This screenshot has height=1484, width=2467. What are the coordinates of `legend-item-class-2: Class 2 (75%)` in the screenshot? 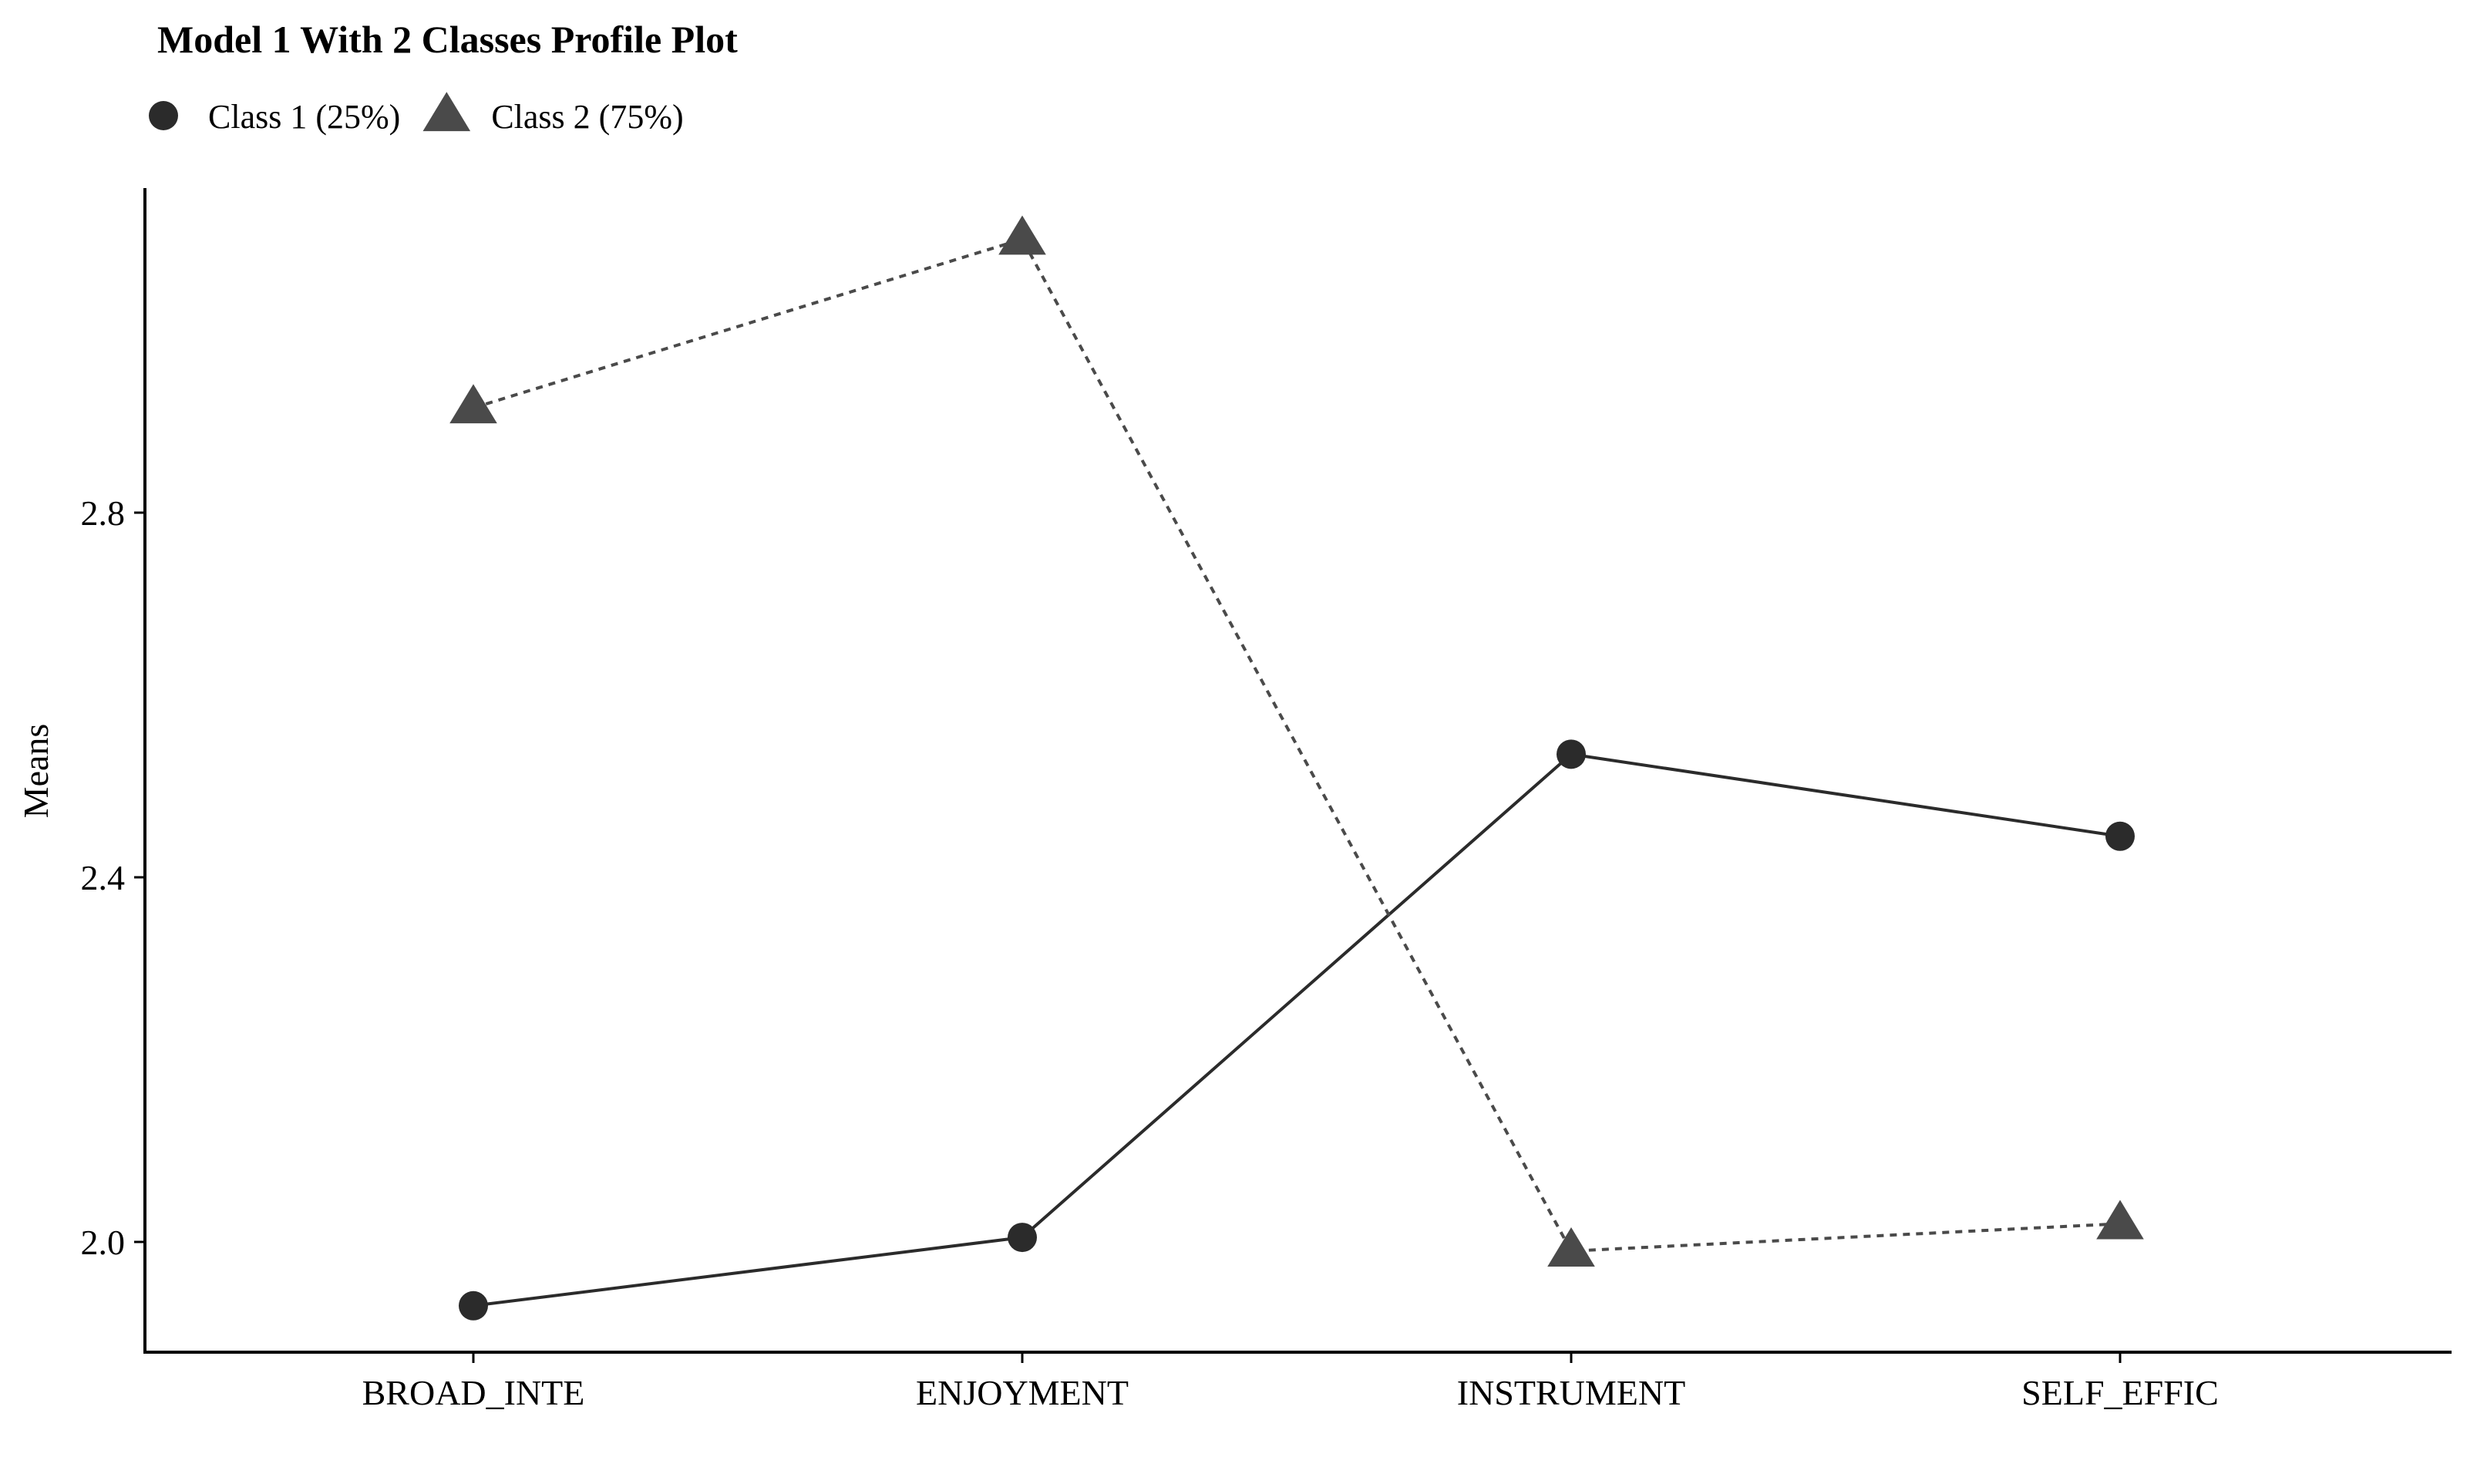 It's located at (553, 114).